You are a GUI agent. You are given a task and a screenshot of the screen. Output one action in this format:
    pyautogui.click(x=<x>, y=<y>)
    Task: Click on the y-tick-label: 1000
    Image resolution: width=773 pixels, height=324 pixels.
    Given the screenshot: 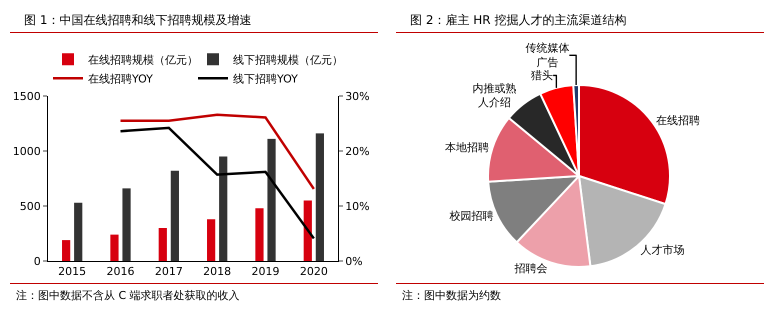 What is the action you would take?
    pyautogui.click(x=26, y=151)
    